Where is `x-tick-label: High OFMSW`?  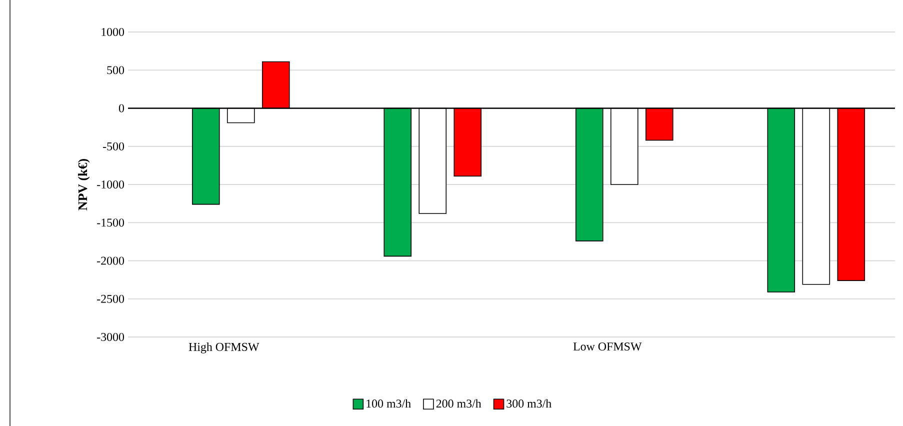 x-tick-label: High OFMSW is located at coordinates (224, 348).